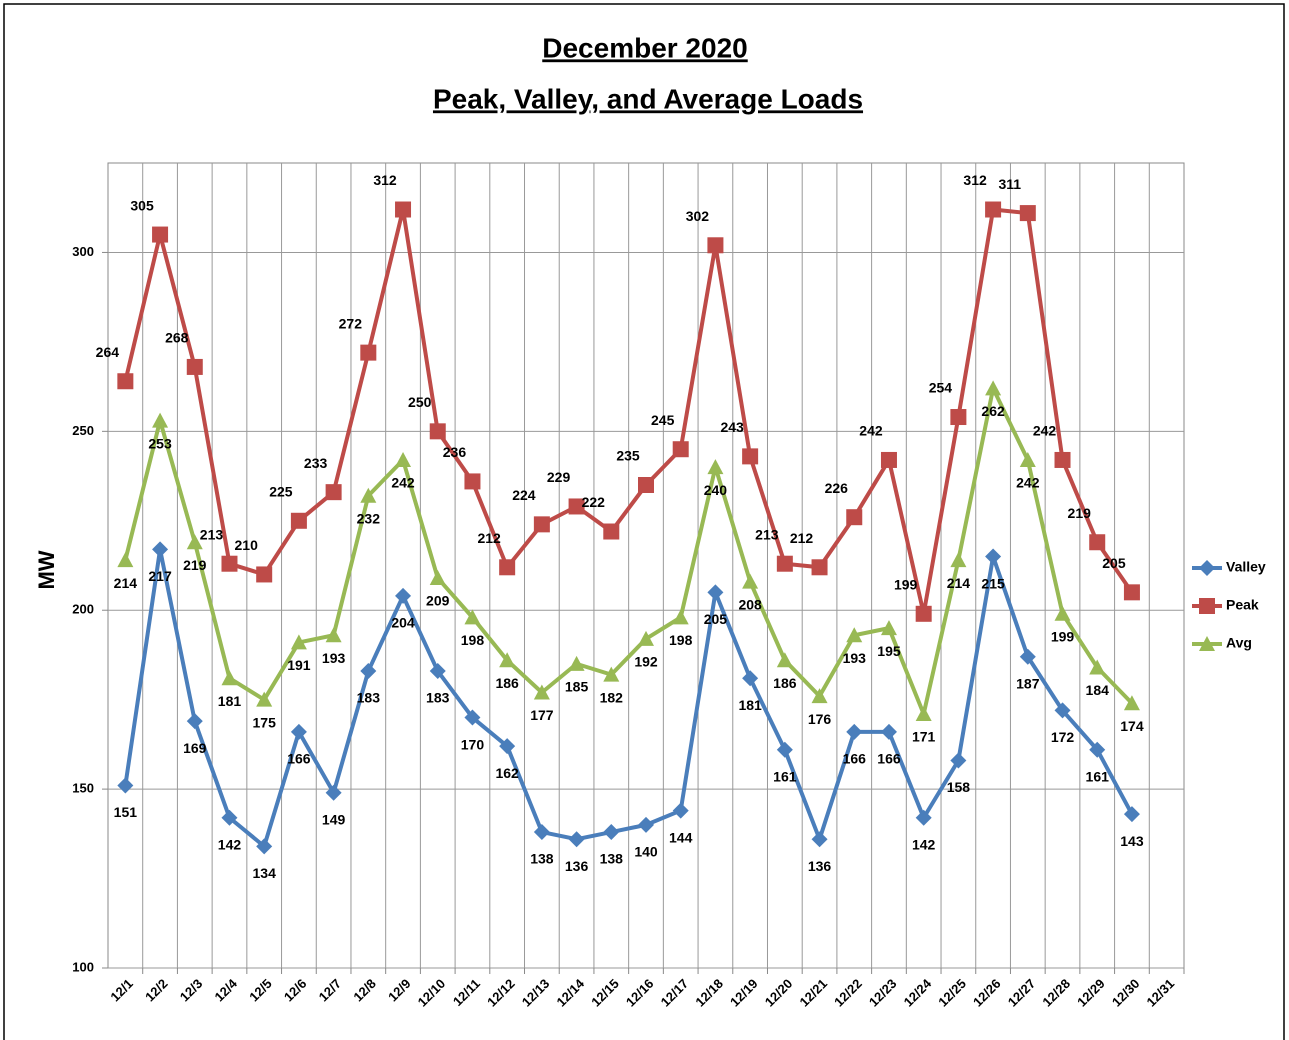 The width and height of the screenshot is (1289, 1040). Describe the element at coordinates (871, 431) in the screenshot. I see `data-label: 242` at that location.